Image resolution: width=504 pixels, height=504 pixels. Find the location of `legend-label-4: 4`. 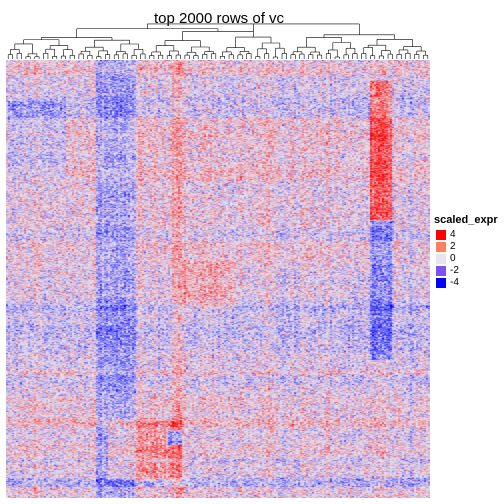

legend-label-4: 4 is located at coordinates (453, 234).